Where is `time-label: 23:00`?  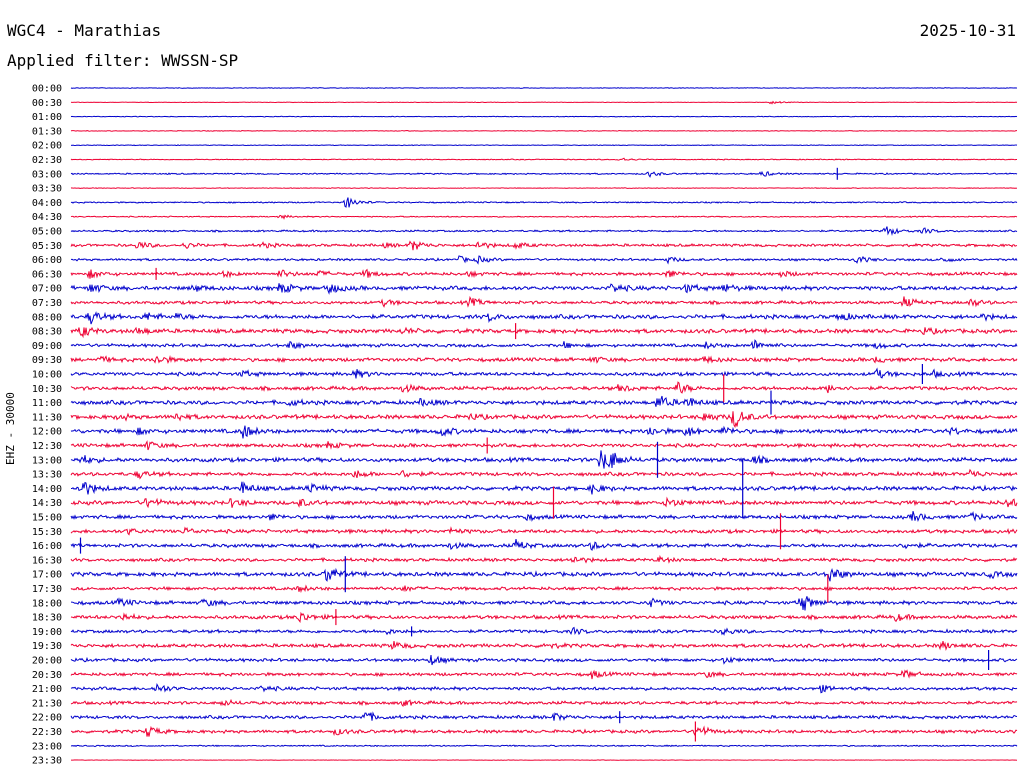
time-label: 23:00 is located at coordinates (47, 746).